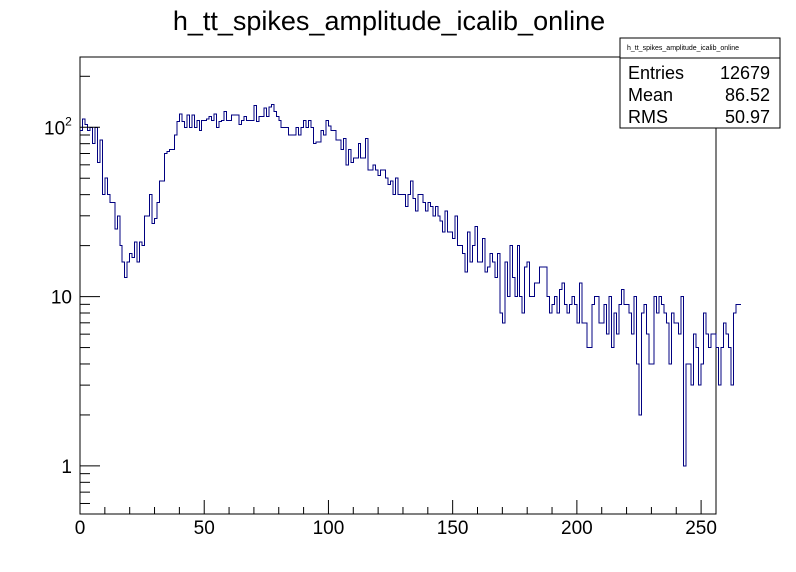 The image size is (796, 572). What do you see at coordinates (683, 48) in the screenshot?
I see `stats-box-title: h_tt_spikes_amplitude_icalib_online` at bounding box center [683, 48].